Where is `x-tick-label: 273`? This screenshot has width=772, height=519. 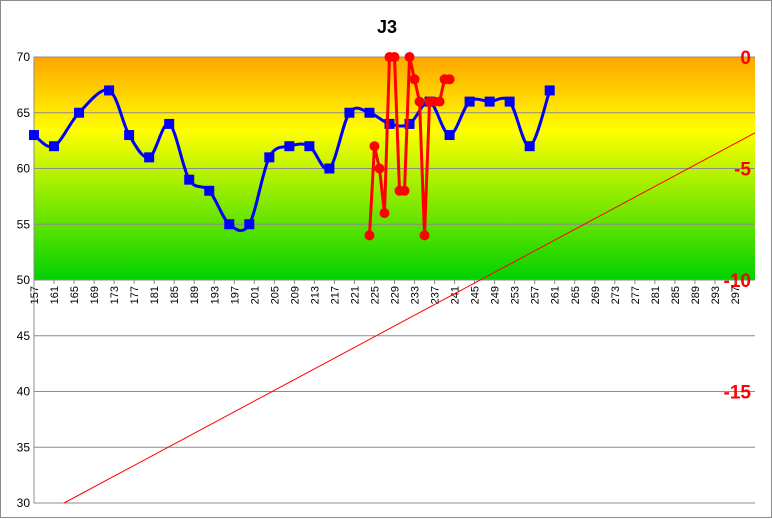 x-tick-label: 273 is located at coordinates (616, 295).